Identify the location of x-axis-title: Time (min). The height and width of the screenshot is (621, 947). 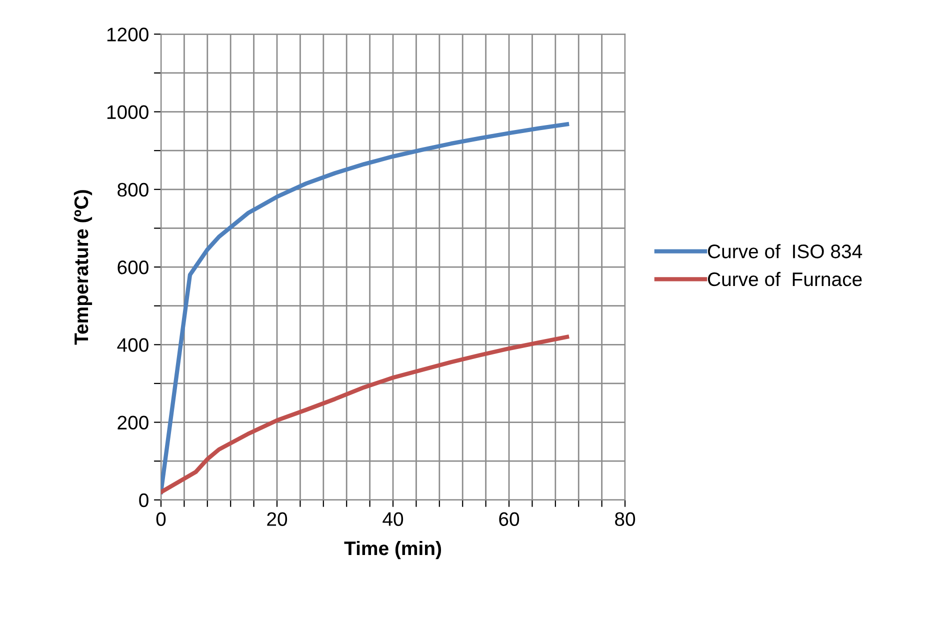
(393, 550).